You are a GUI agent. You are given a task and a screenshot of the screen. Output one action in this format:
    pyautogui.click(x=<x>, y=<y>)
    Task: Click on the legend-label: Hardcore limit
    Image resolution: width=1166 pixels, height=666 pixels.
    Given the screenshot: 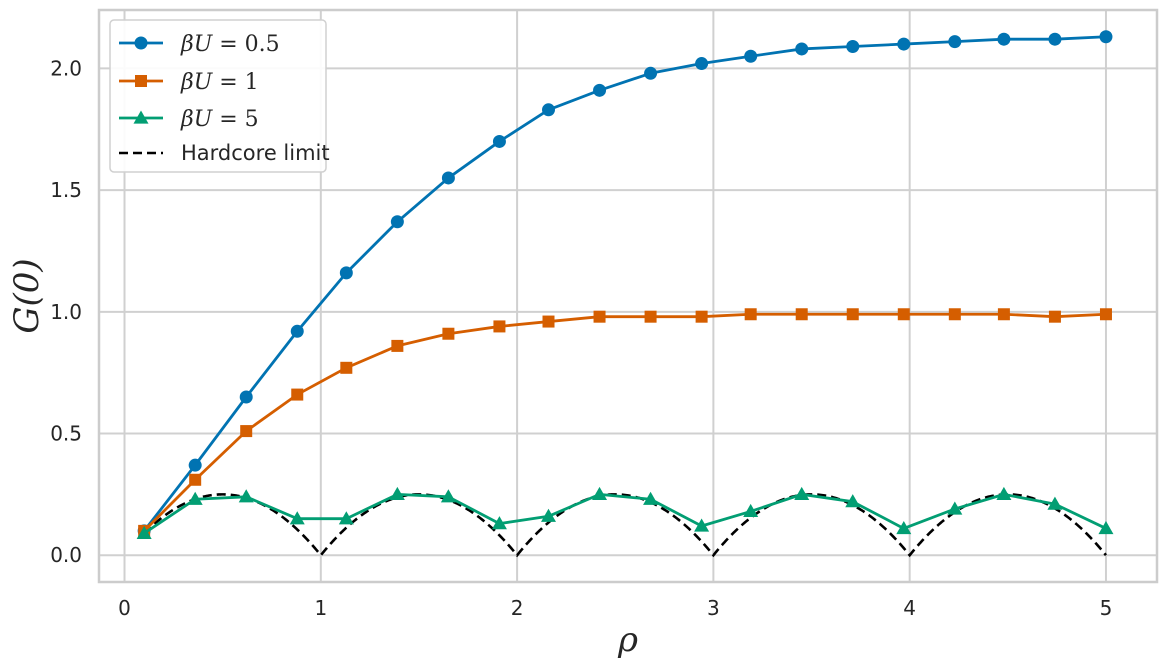 What is the action you would take?
    pyautogui.click(x=255, y=153)
    